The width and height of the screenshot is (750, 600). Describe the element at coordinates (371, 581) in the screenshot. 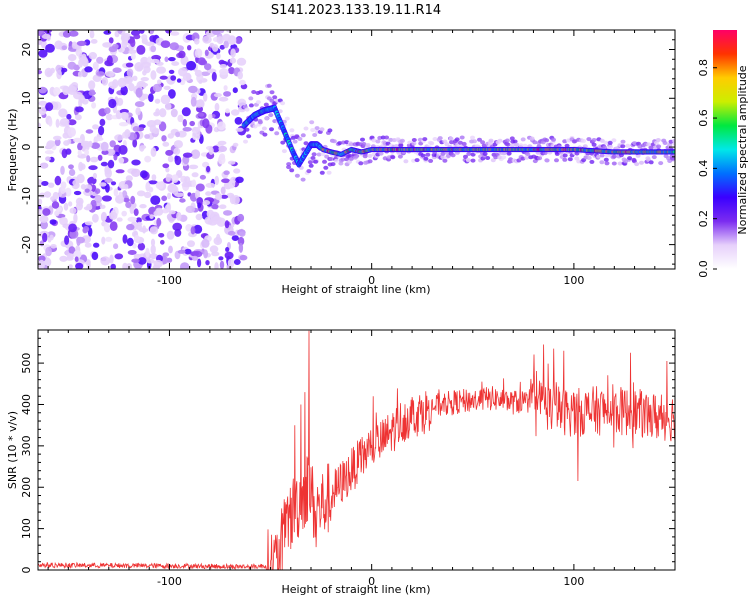

I see `x-tick-label: 0` at that location.